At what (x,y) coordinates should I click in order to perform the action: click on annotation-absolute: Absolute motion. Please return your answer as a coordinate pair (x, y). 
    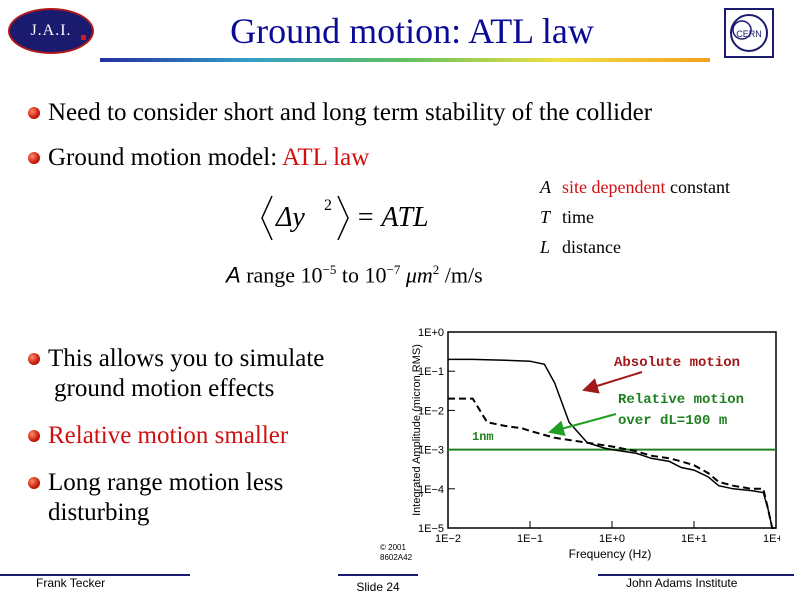
    Looking at the image, I should click on (677, 363).